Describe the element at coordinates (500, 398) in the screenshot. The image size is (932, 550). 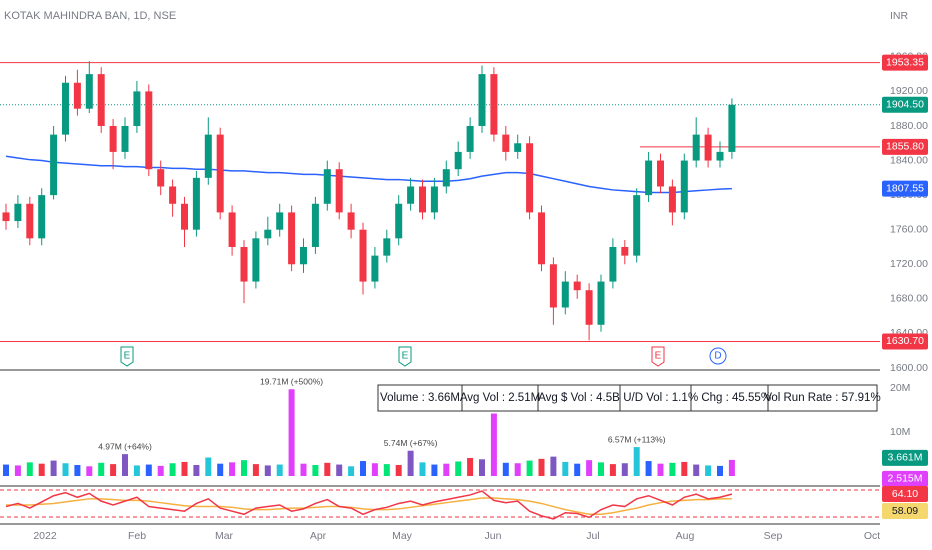
I see `stat-label: Avg Vol : 2.51M` at that location.